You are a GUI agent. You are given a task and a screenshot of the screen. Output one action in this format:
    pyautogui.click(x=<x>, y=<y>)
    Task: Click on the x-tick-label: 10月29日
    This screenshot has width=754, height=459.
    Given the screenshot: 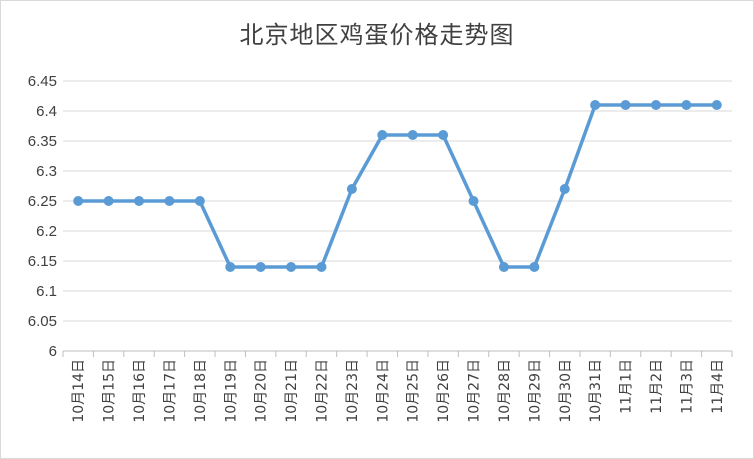 What is the action you would take?
    pyautogui.click(x=535, y=391)
    